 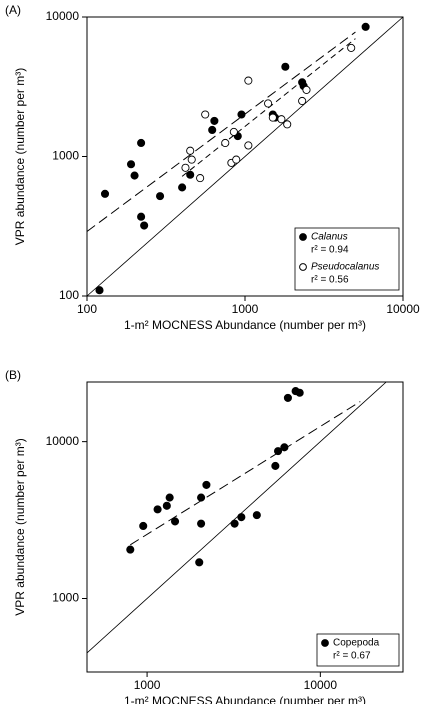 I want to click on legend-stat: r² = 0.67, so click(x=352, y=656).